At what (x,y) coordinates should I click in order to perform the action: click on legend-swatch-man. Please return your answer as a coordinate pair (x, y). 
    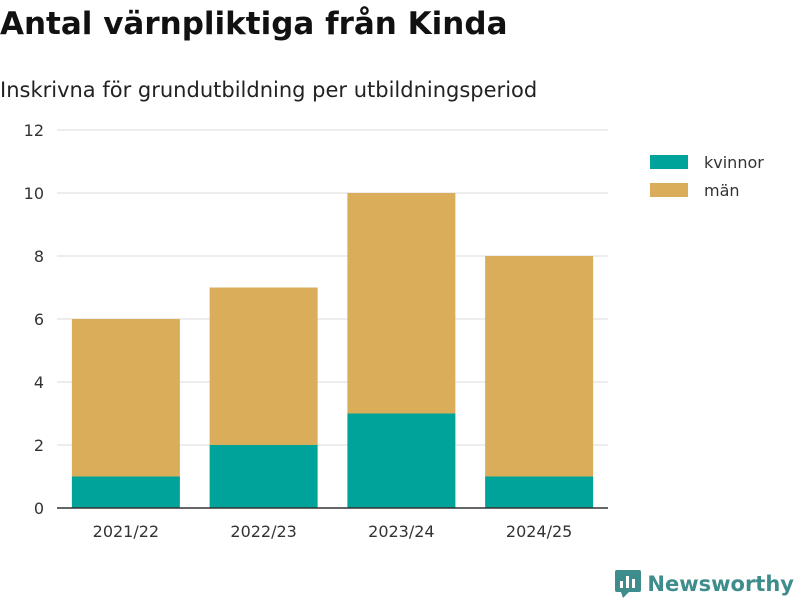
    Looking at the image, I should click on (669, 190).